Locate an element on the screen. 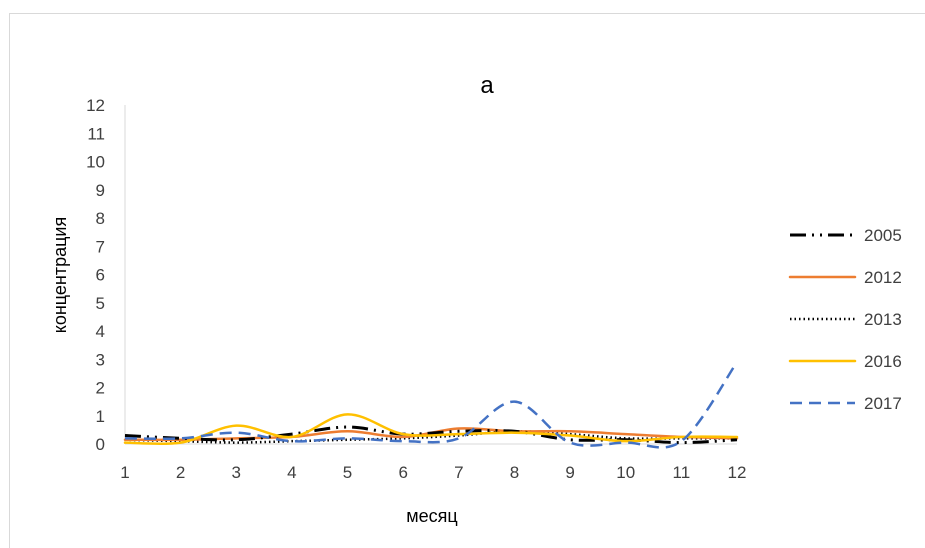  y-tick-label: 8 is located at coordinates (100, 218).